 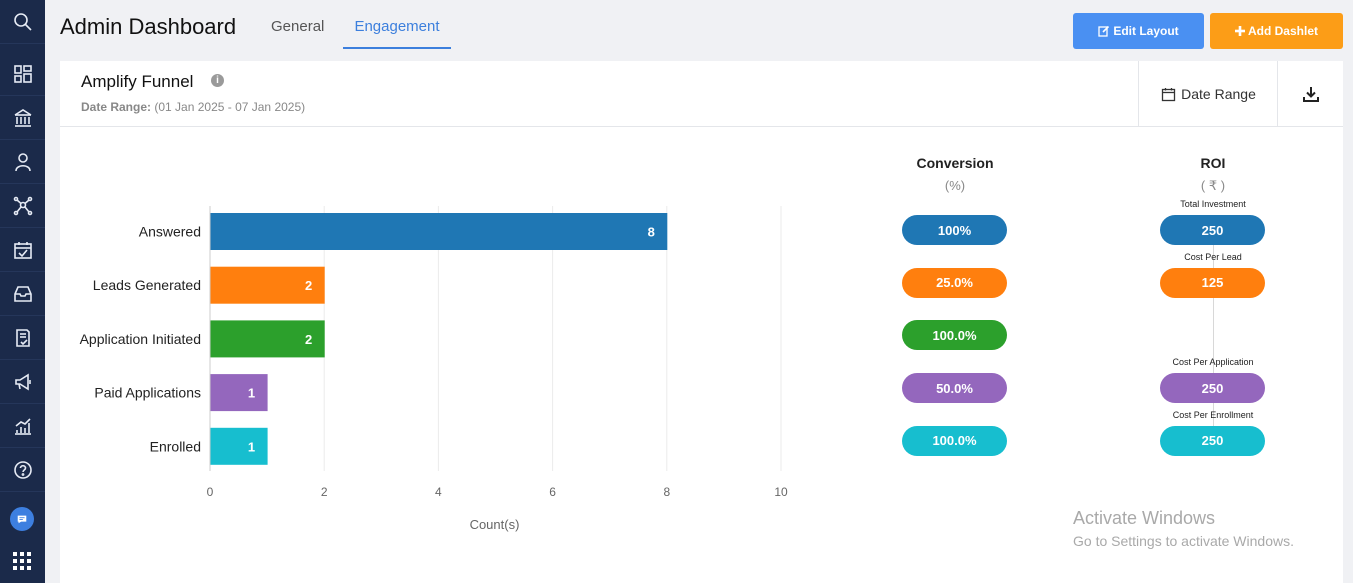 What do you see at coordinates (1183, 541) in the screenshot?
I see `activate-windows-subtitle: Go to Settings to activate Windows.` at bounding box center [1183, 541].